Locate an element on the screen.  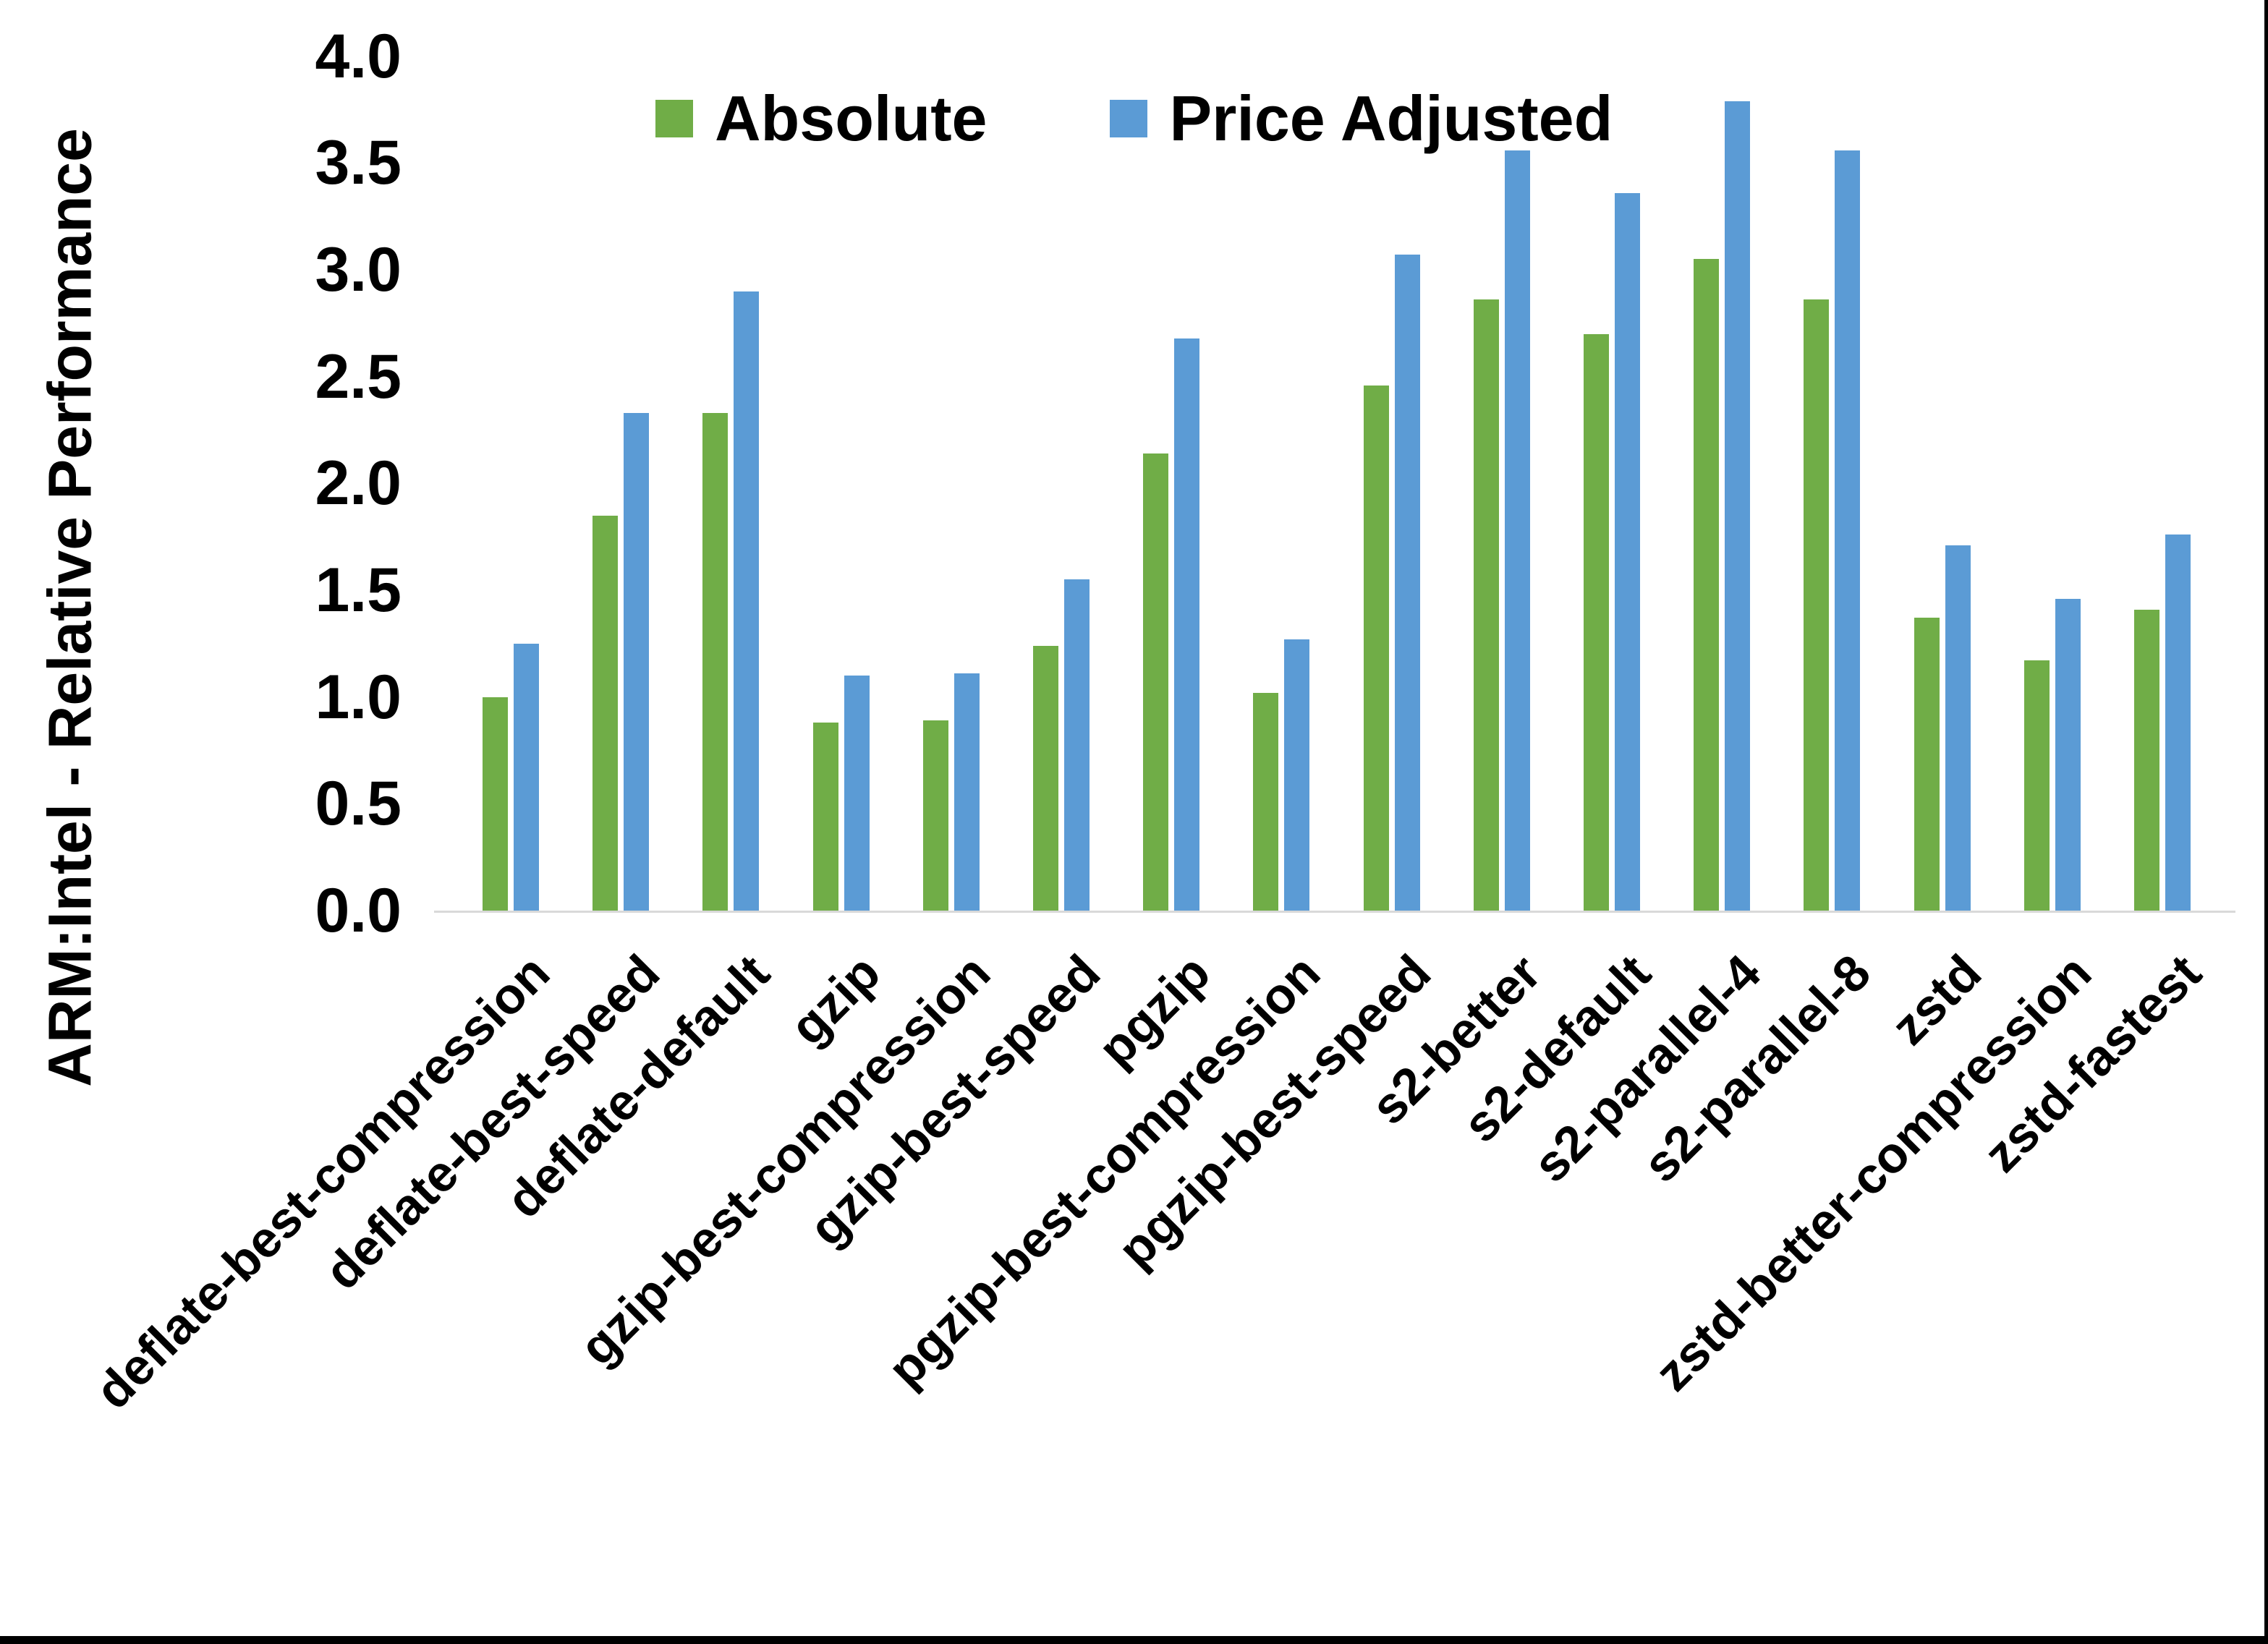
legend: Absolute Price Adjusted is located at coordinates (1134, 118).